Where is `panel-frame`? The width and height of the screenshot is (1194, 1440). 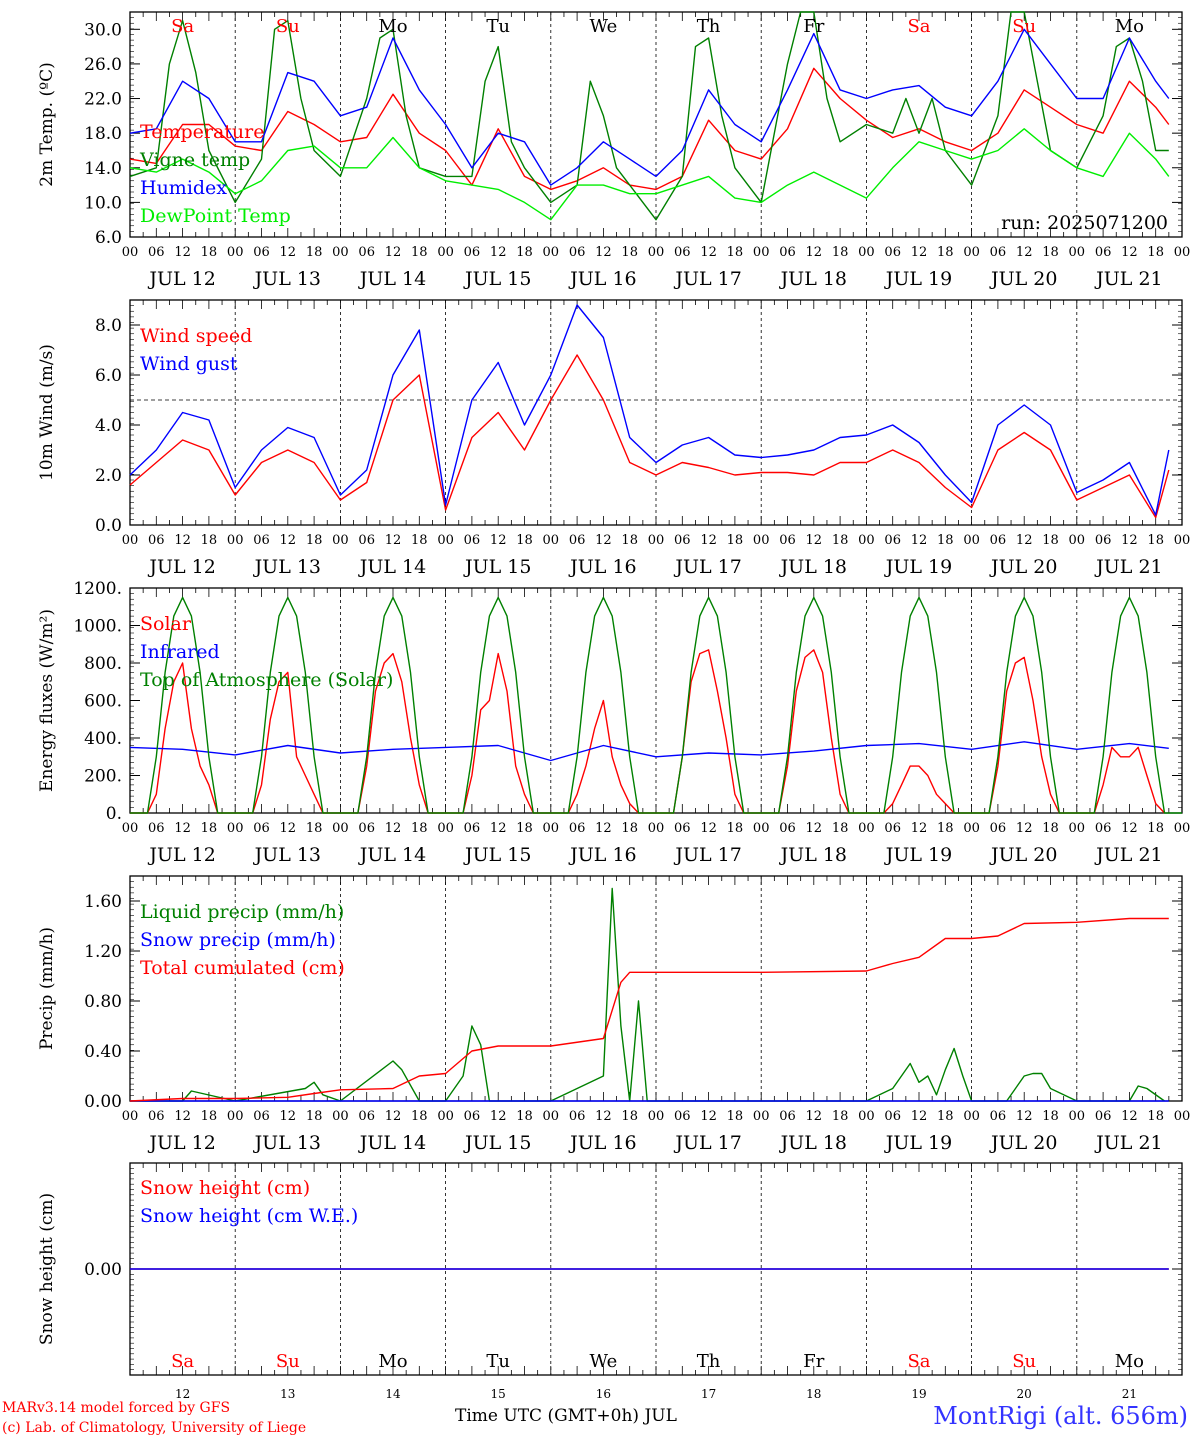
panel-frame is located at coordinates (656, 124).